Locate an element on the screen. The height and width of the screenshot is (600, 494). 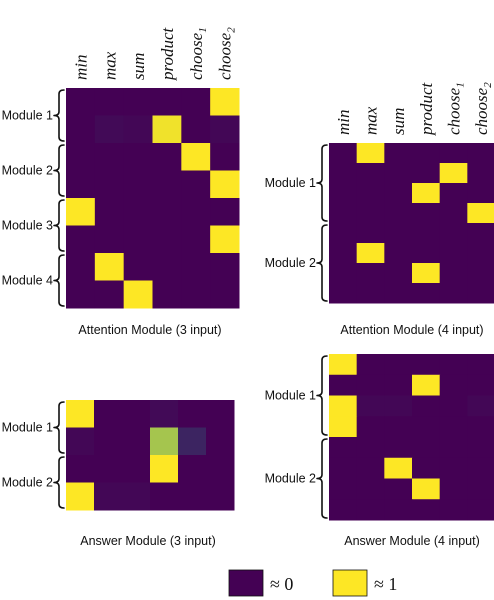
heatmap-answer-3-input: Module 1 Module 2 Answer Module (3 input) is located at coordinates (118, 474).